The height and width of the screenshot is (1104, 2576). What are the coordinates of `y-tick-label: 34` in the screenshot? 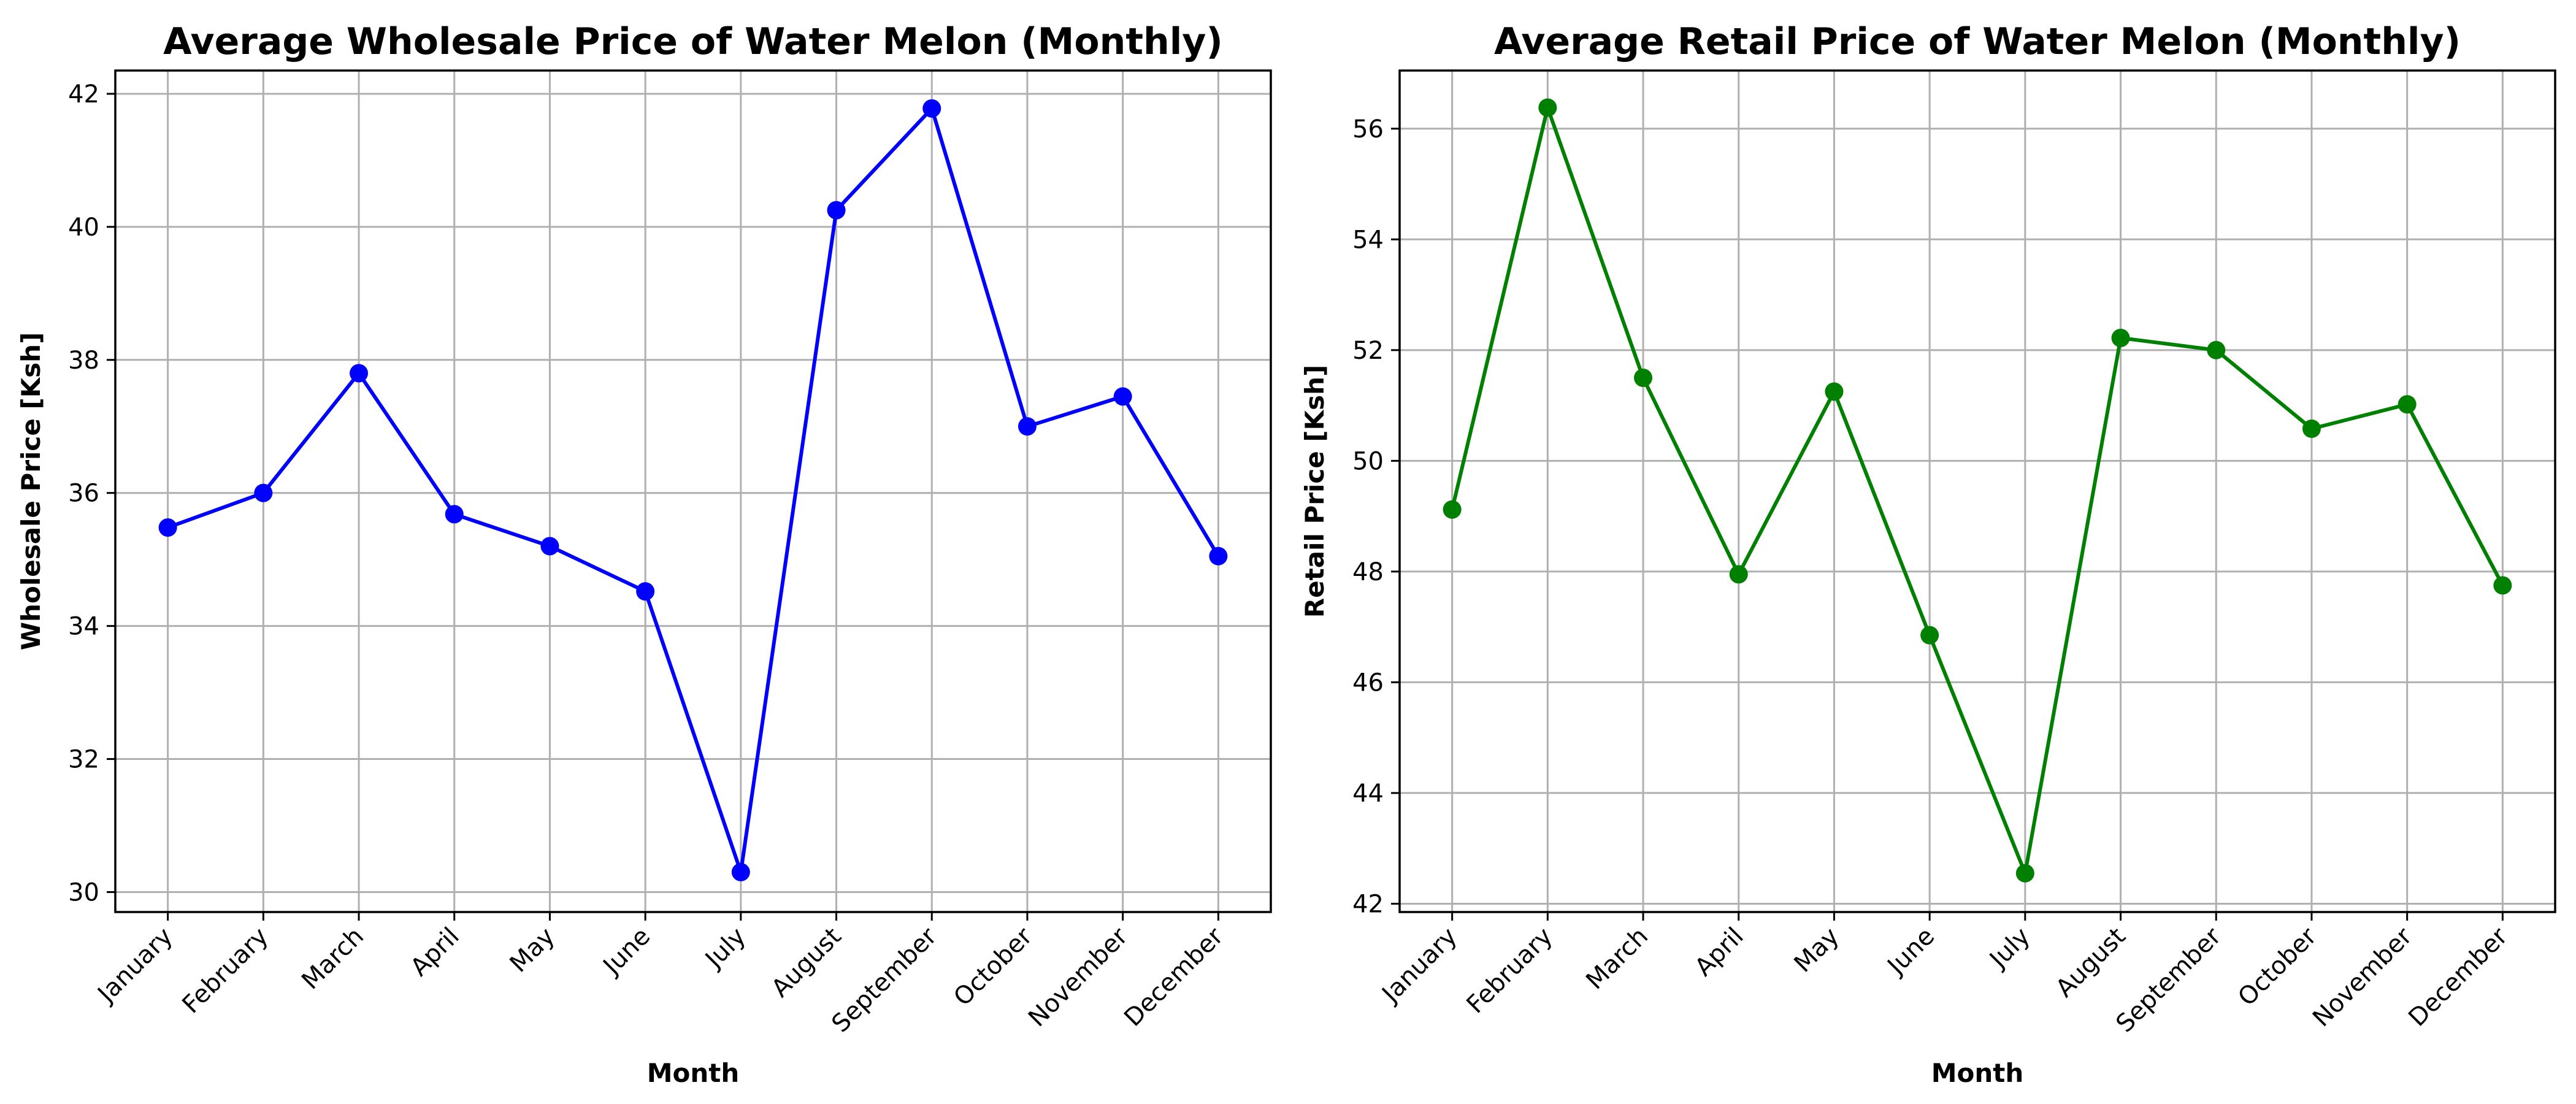 It's located at (83, 627).